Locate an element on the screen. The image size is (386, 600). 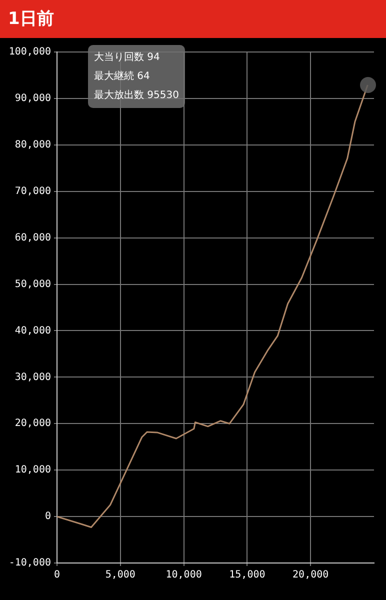
x-tick-label: 10,000 is located at coordinates (184, 575).